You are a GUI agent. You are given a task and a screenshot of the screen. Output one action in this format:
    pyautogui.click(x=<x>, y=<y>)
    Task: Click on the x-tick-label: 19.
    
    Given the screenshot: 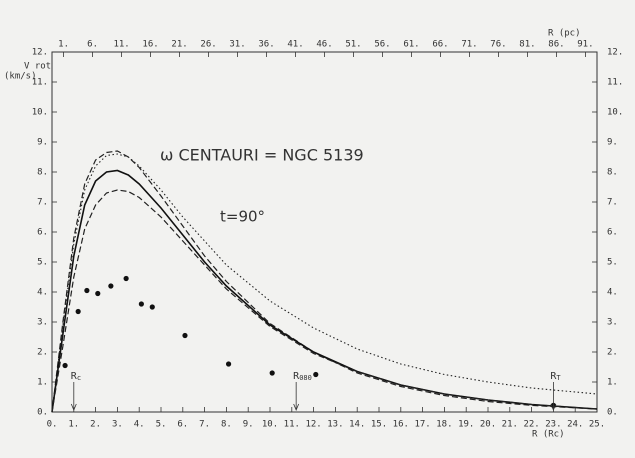 What is the action you would take?
    pyautogui.click(x=466, y=425)
    